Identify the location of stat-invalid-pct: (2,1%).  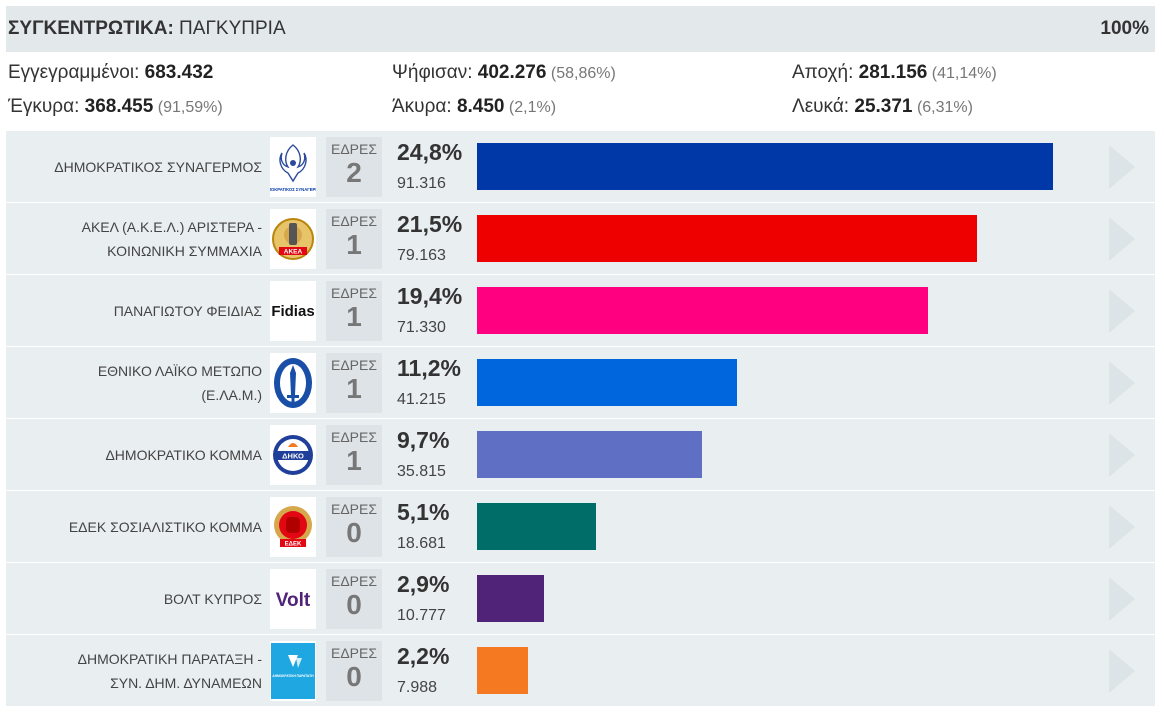
(530, 107).